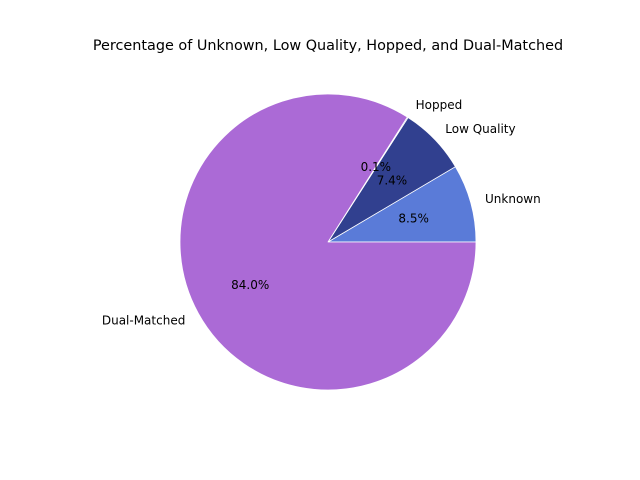 This screenshot has width=640, height=480. I want to click on slice-percent-labels: 8.5% 7.4%0.1% 84.0%, so click(330, 226).